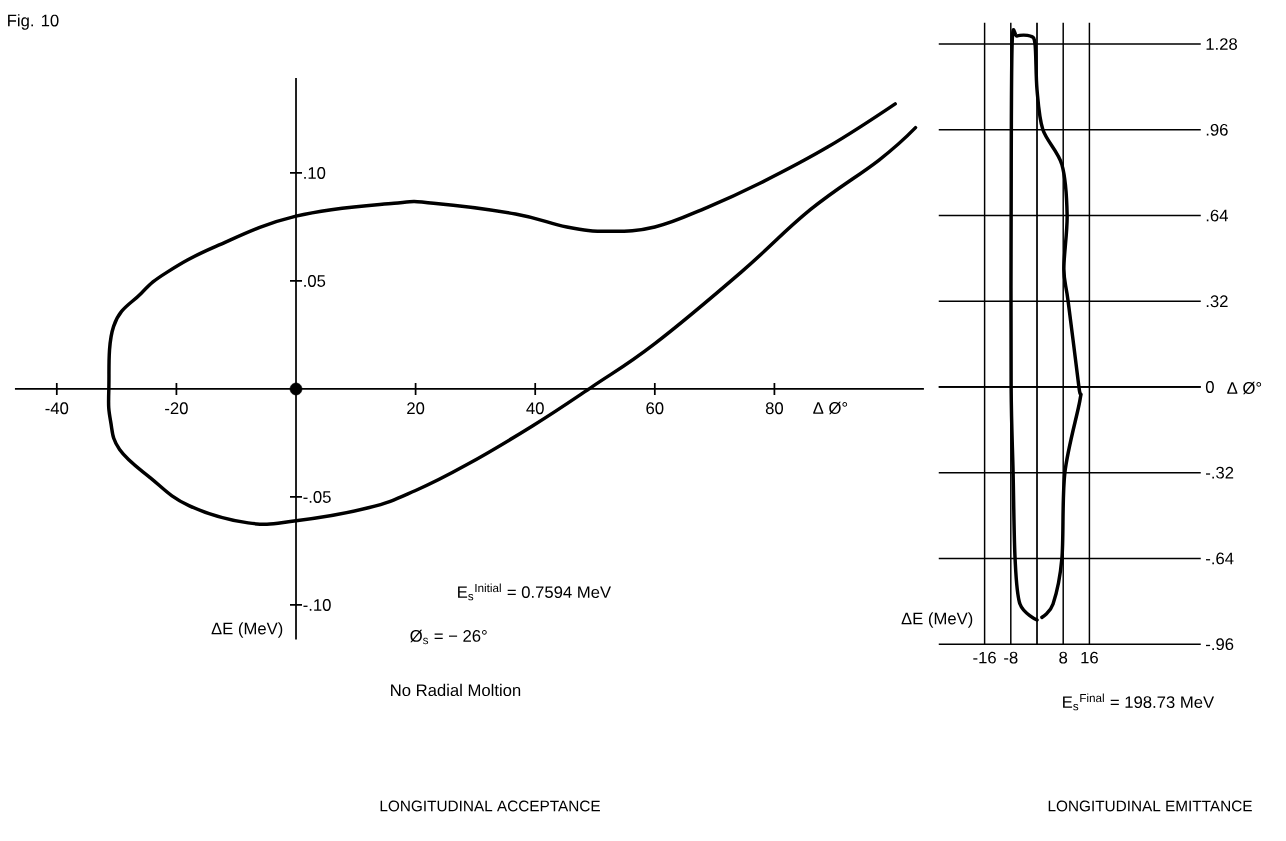 The height and width of the screenshot is (841, 1286). What do you see at coordinates (1220, 644) in the screenshot?
I see `y-tick-label: -.96` at bounding box center [1220, 644].